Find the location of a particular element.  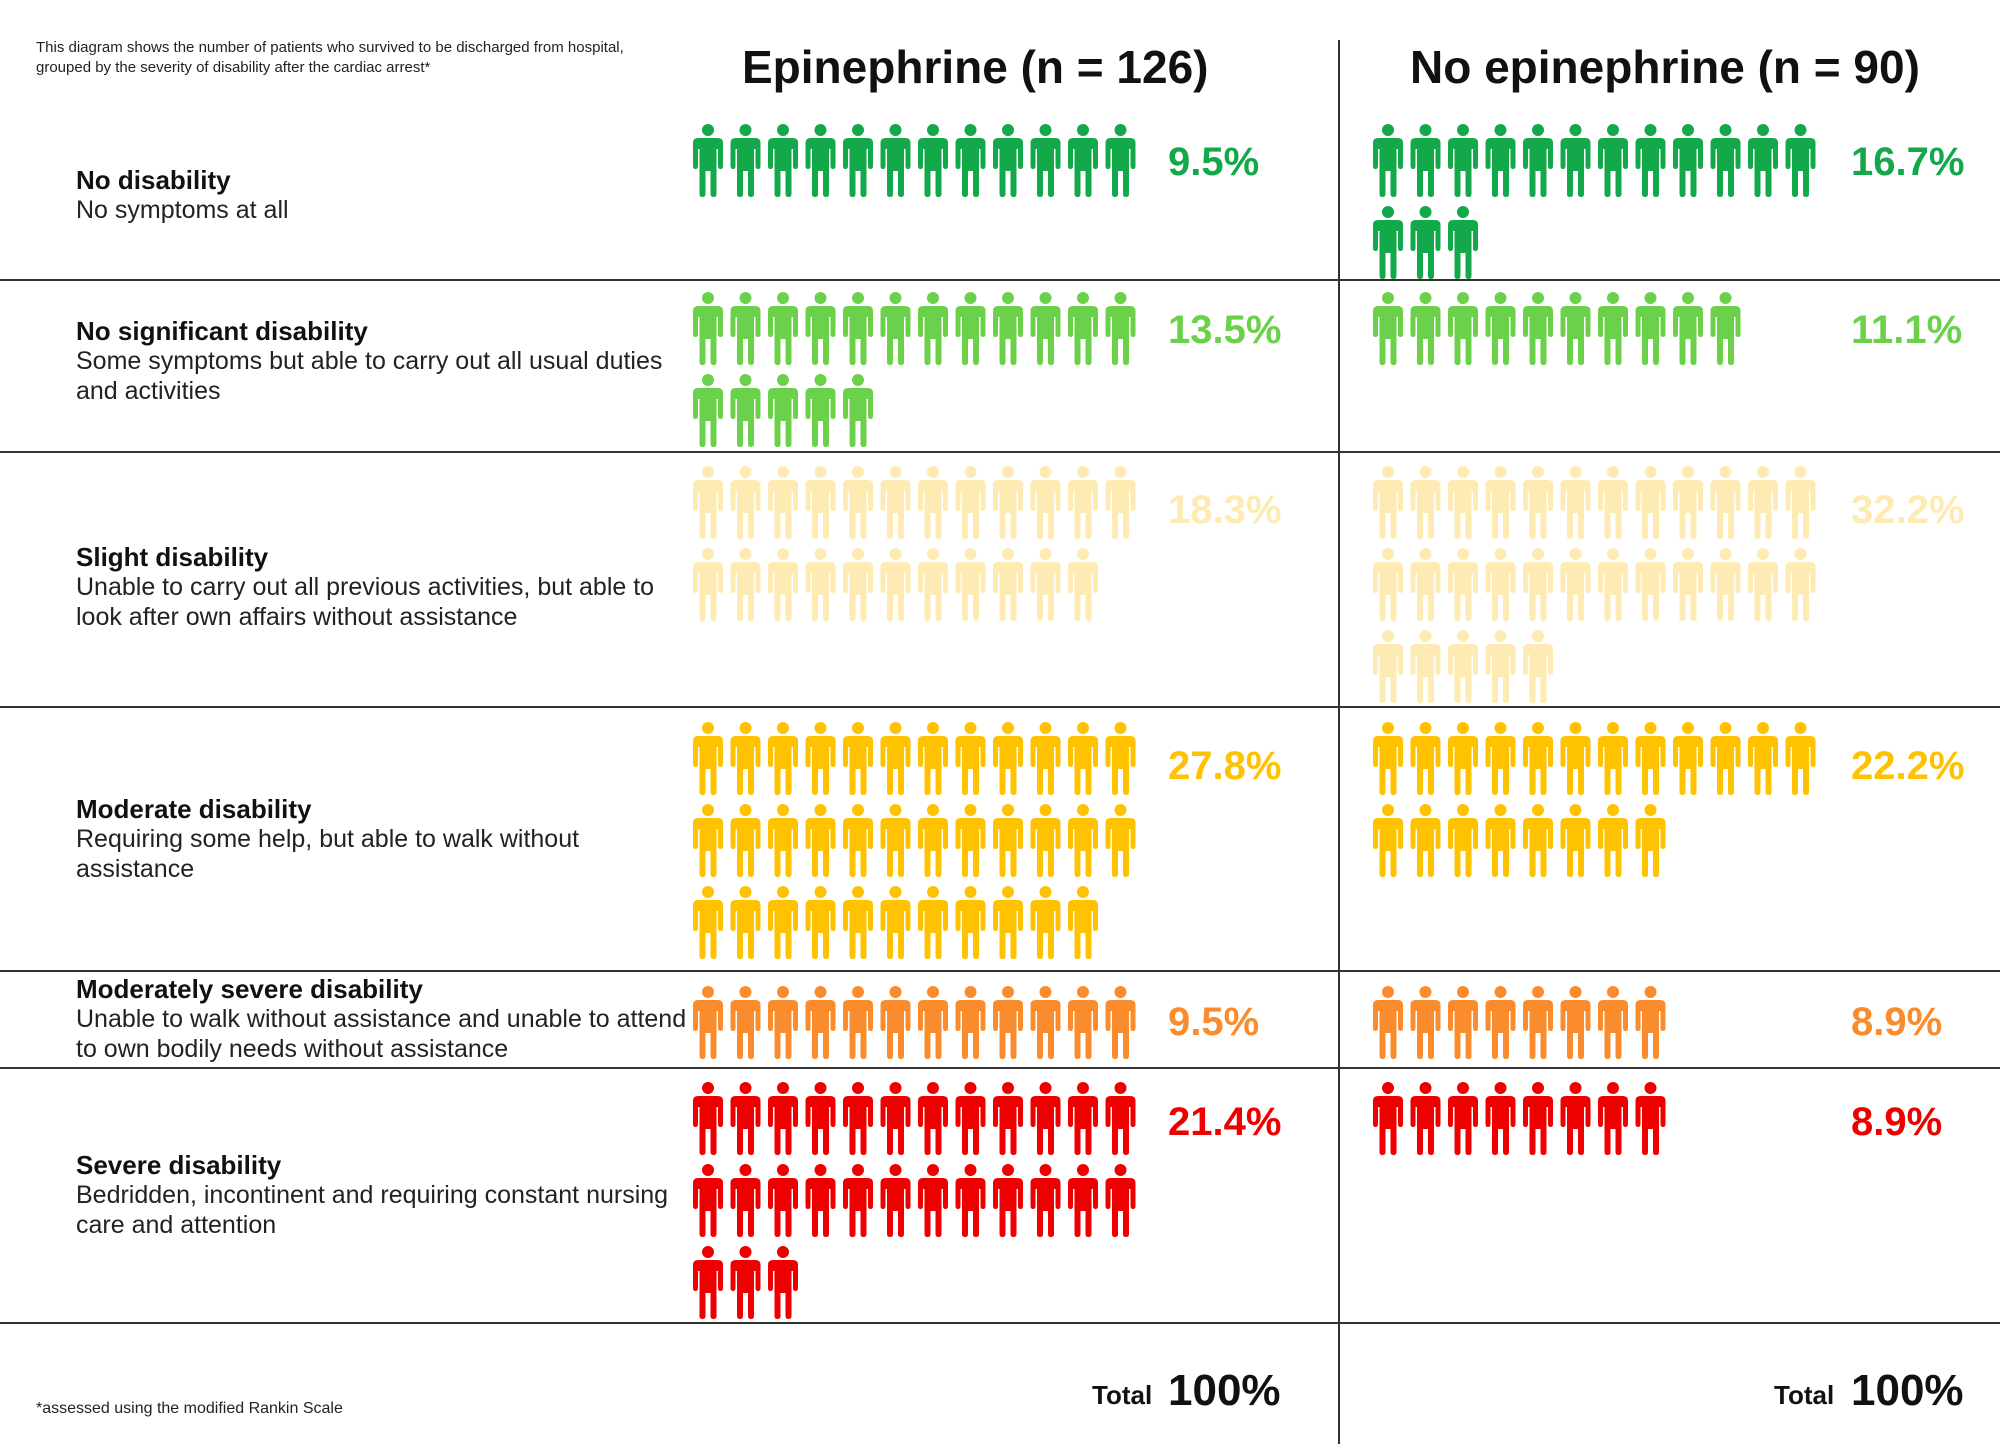

total-value: 100% is located at coordinates (1224, 1390).